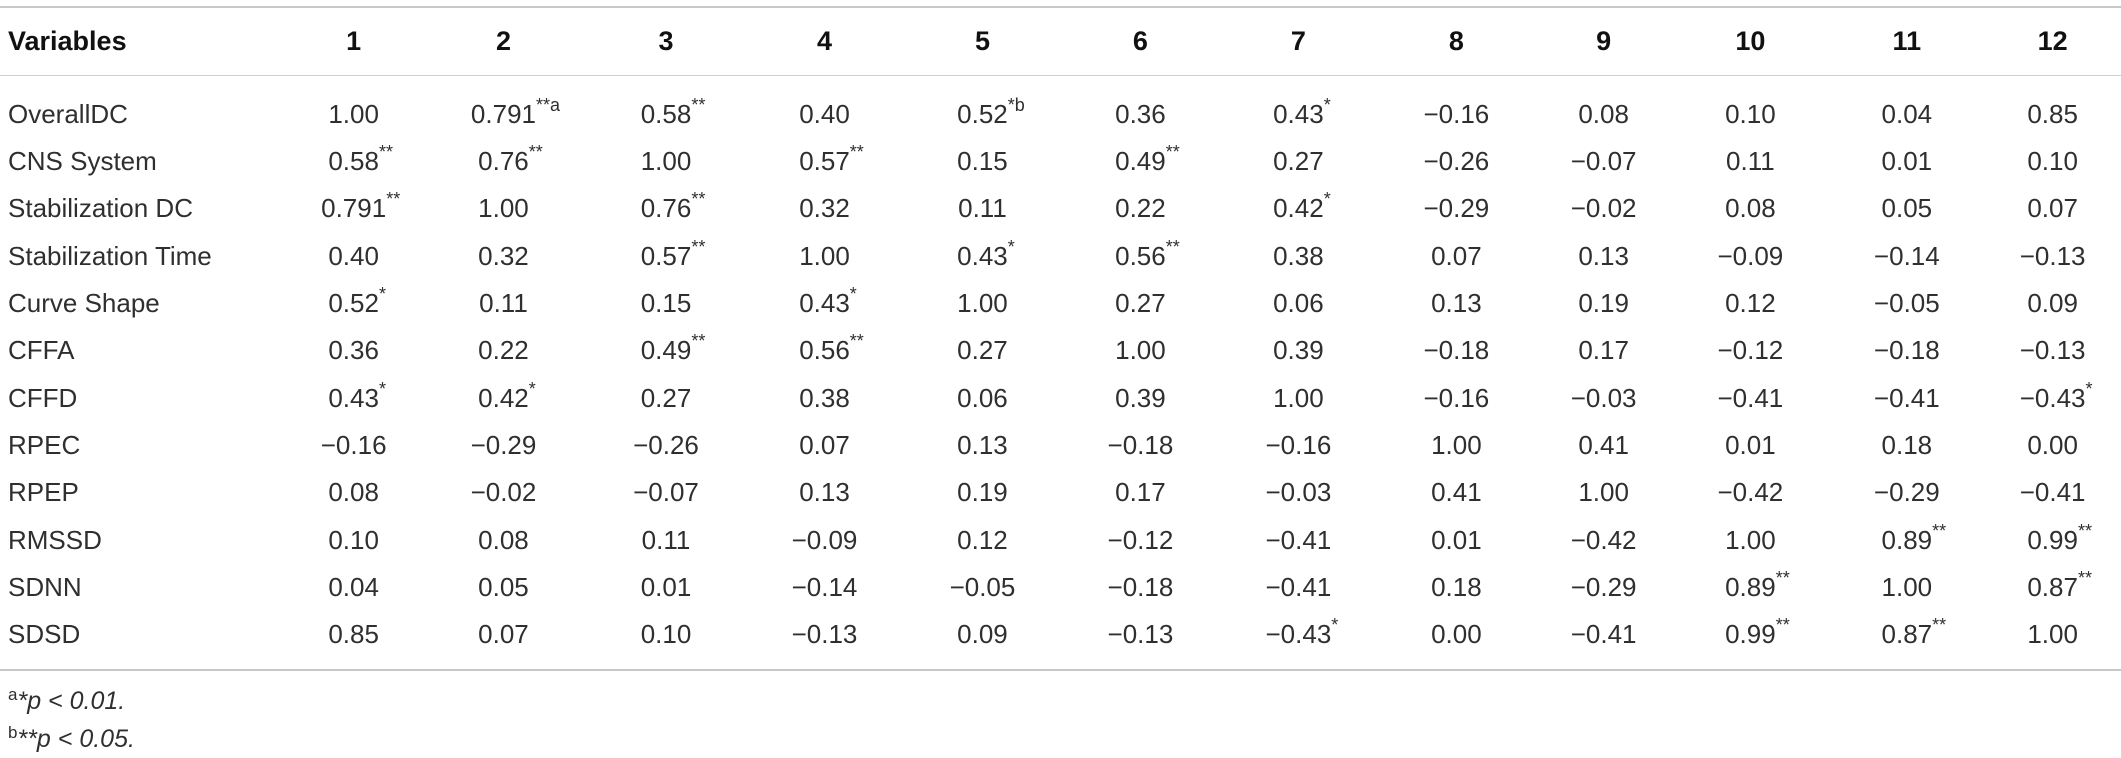 This screenshot has height=758, width=2121. Describe the element at coordinates (1456, 161) in the screenshot. I see `cell-content: −0.26` at that location.